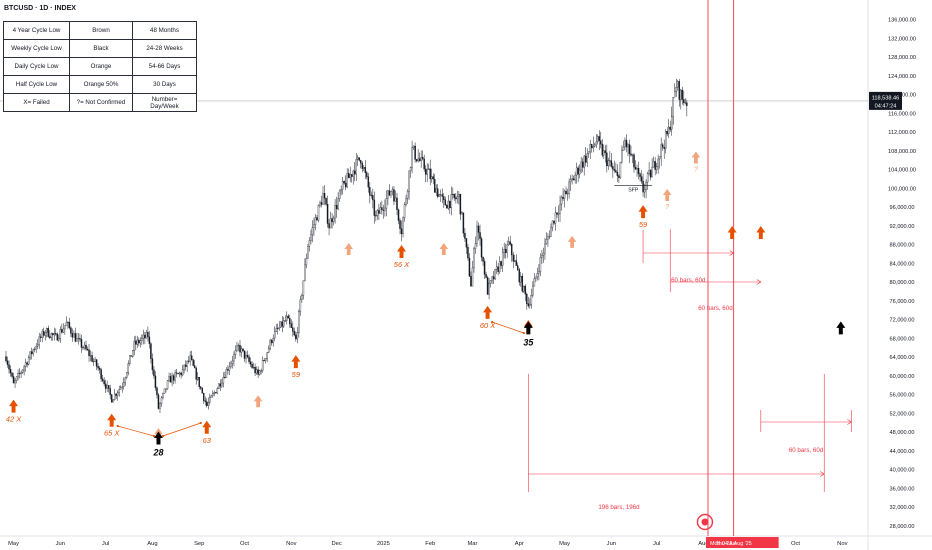  I want to click on date-label-bg, so click(742, 542).